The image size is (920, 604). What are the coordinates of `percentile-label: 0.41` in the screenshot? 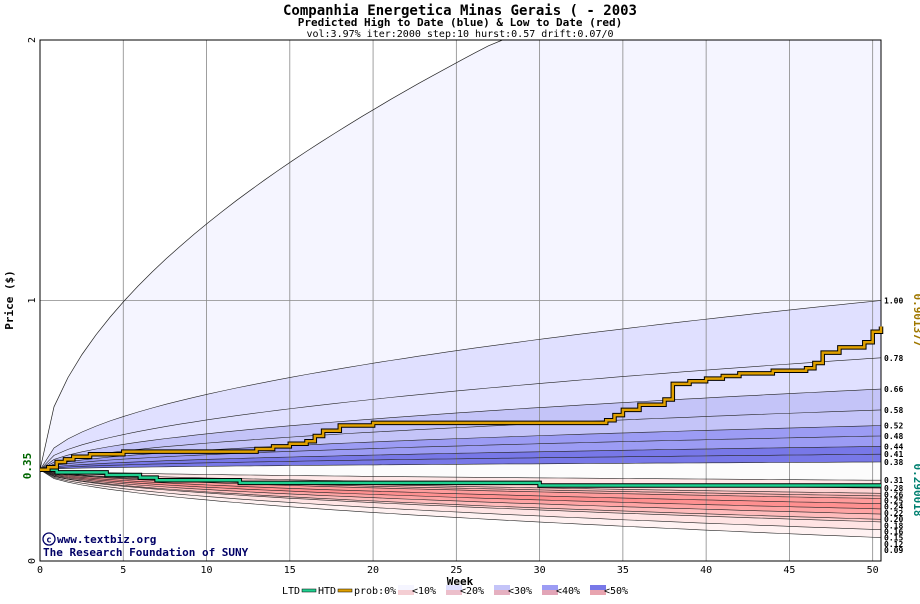 It's located at (893, 454).